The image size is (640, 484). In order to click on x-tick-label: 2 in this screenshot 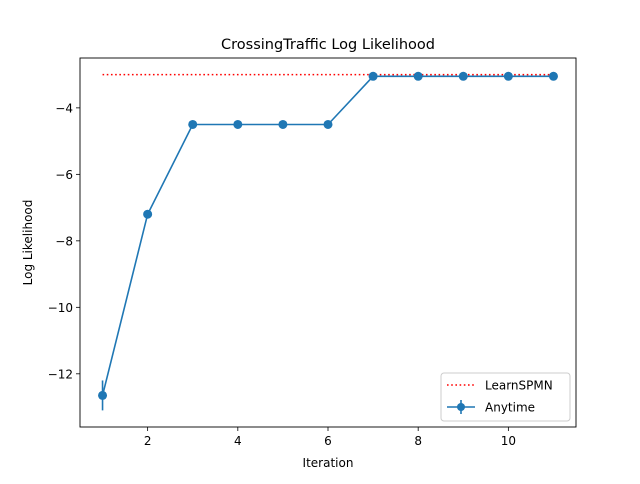, I will do `click(148, 441)`.